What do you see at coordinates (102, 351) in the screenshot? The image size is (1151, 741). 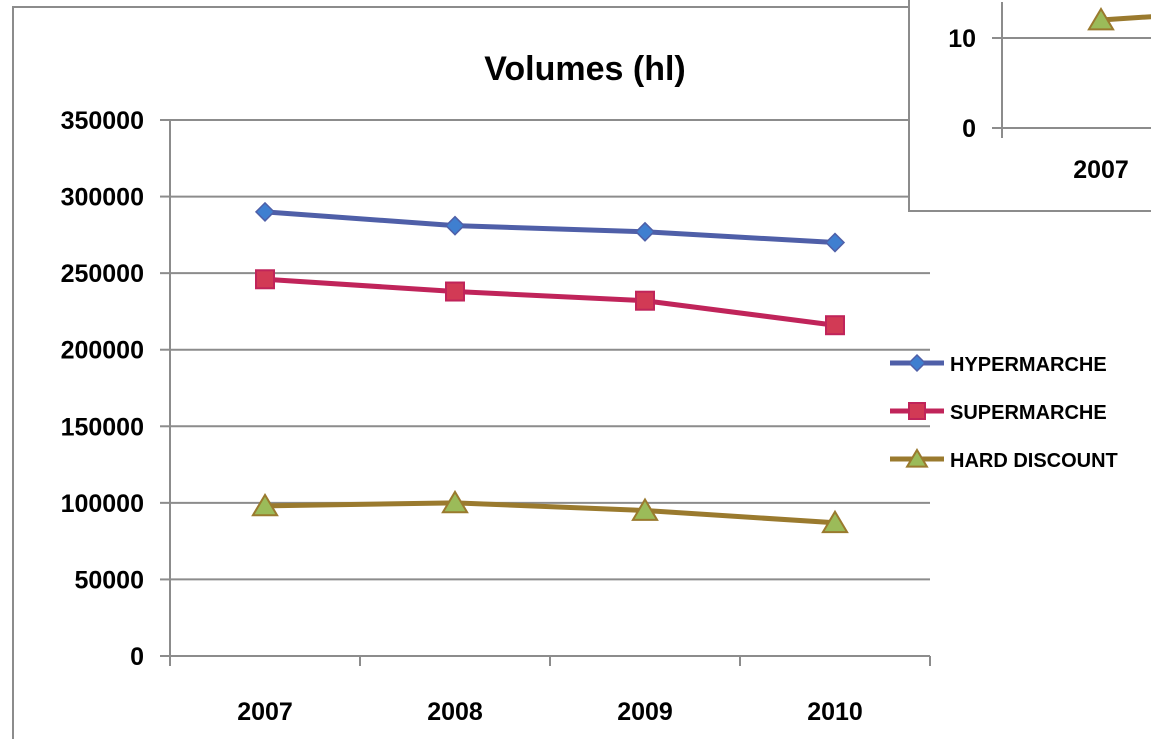 I see `y-tick-label: 200000` at bounding box center [102, 351].